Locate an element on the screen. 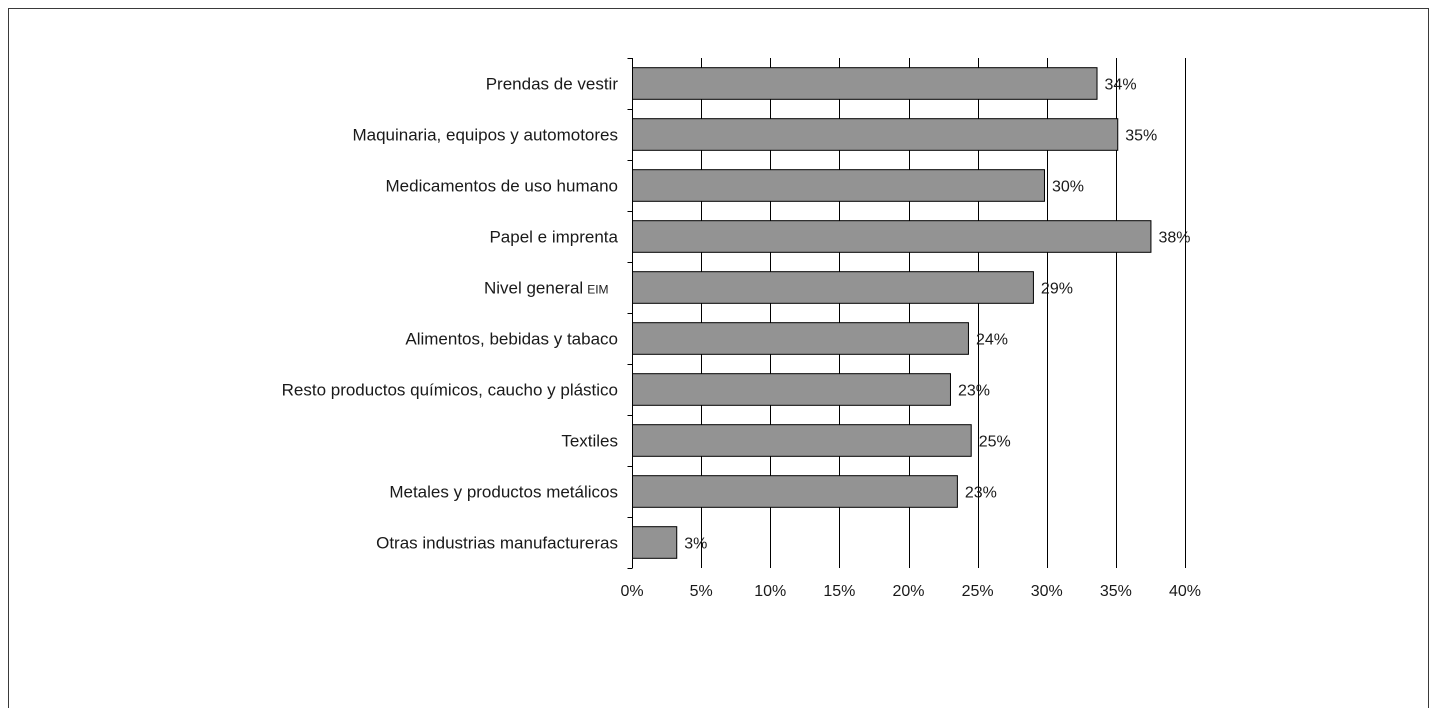 This screenshot has height=708, width=1437. x-tick-label: 5% is located at coordinates (701, 591).